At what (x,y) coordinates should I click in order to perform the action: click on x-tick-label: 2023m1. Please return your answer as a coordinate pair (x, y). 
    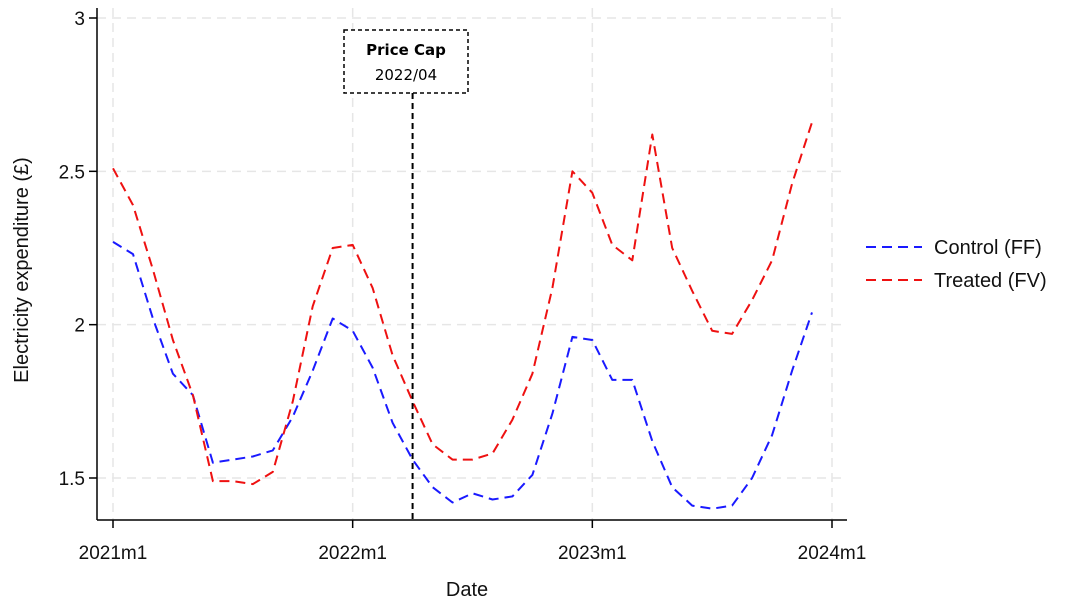
    Looking at the image, I should click on (592, 553).